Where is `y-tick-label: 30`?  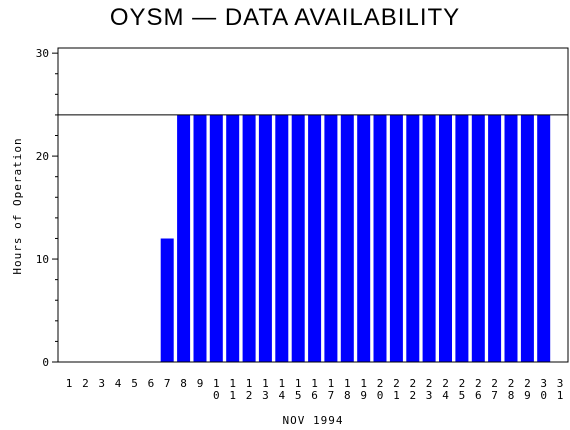 y-tick-label: 30 is located at coordinates (42, 53).